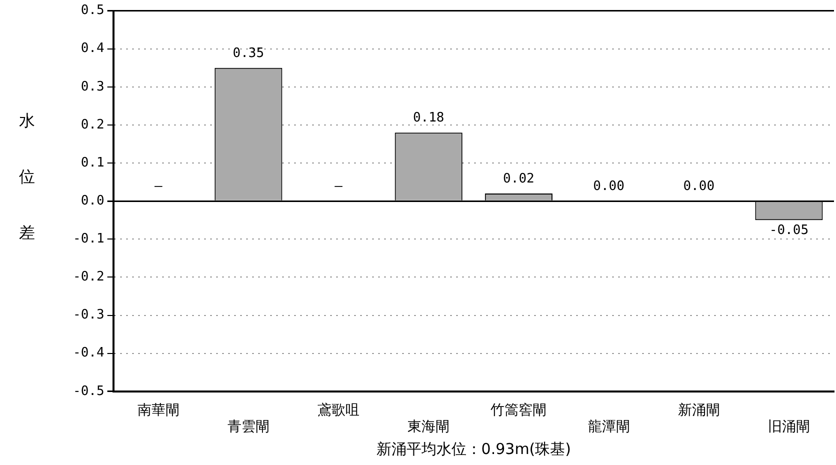 This screenshot has height=465, width=836. Describe the element at coordinates (92, 48) in the screenshot. I see `y-tick-label: 0.4` at that location.